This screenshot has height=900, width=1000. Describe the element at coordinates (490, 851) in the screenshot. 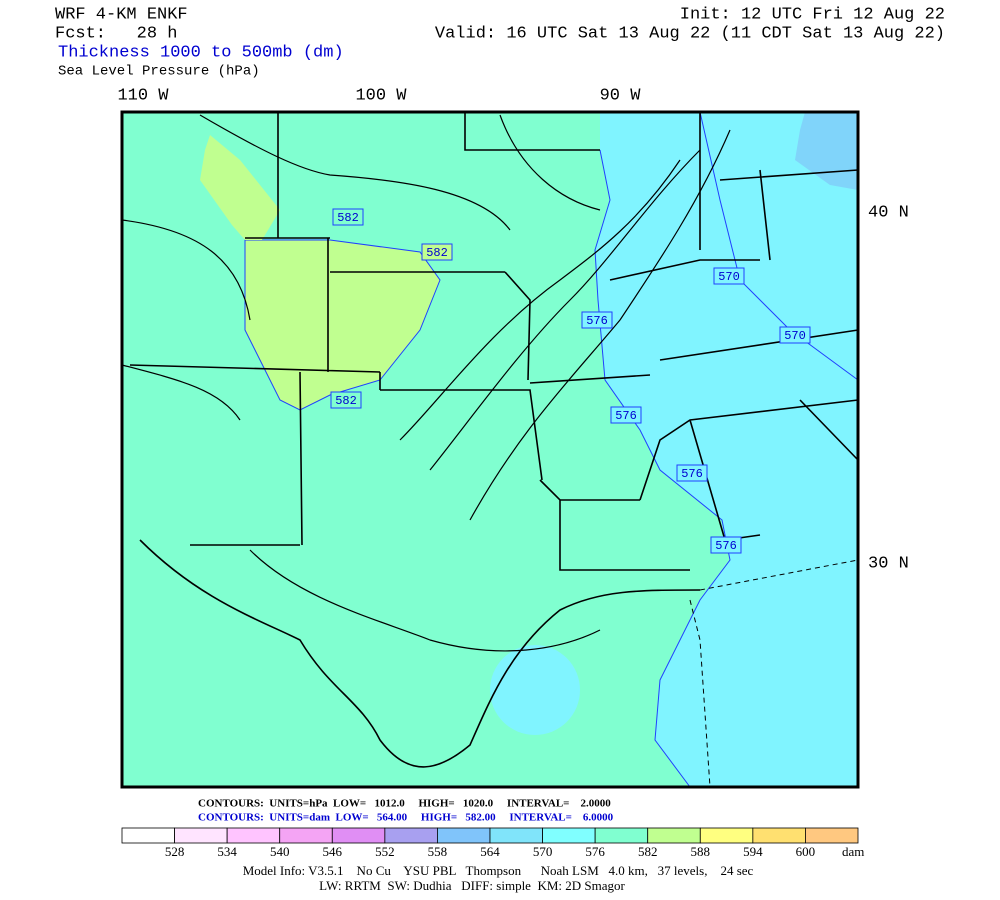

I see `colorbar-label: 564` at that location.